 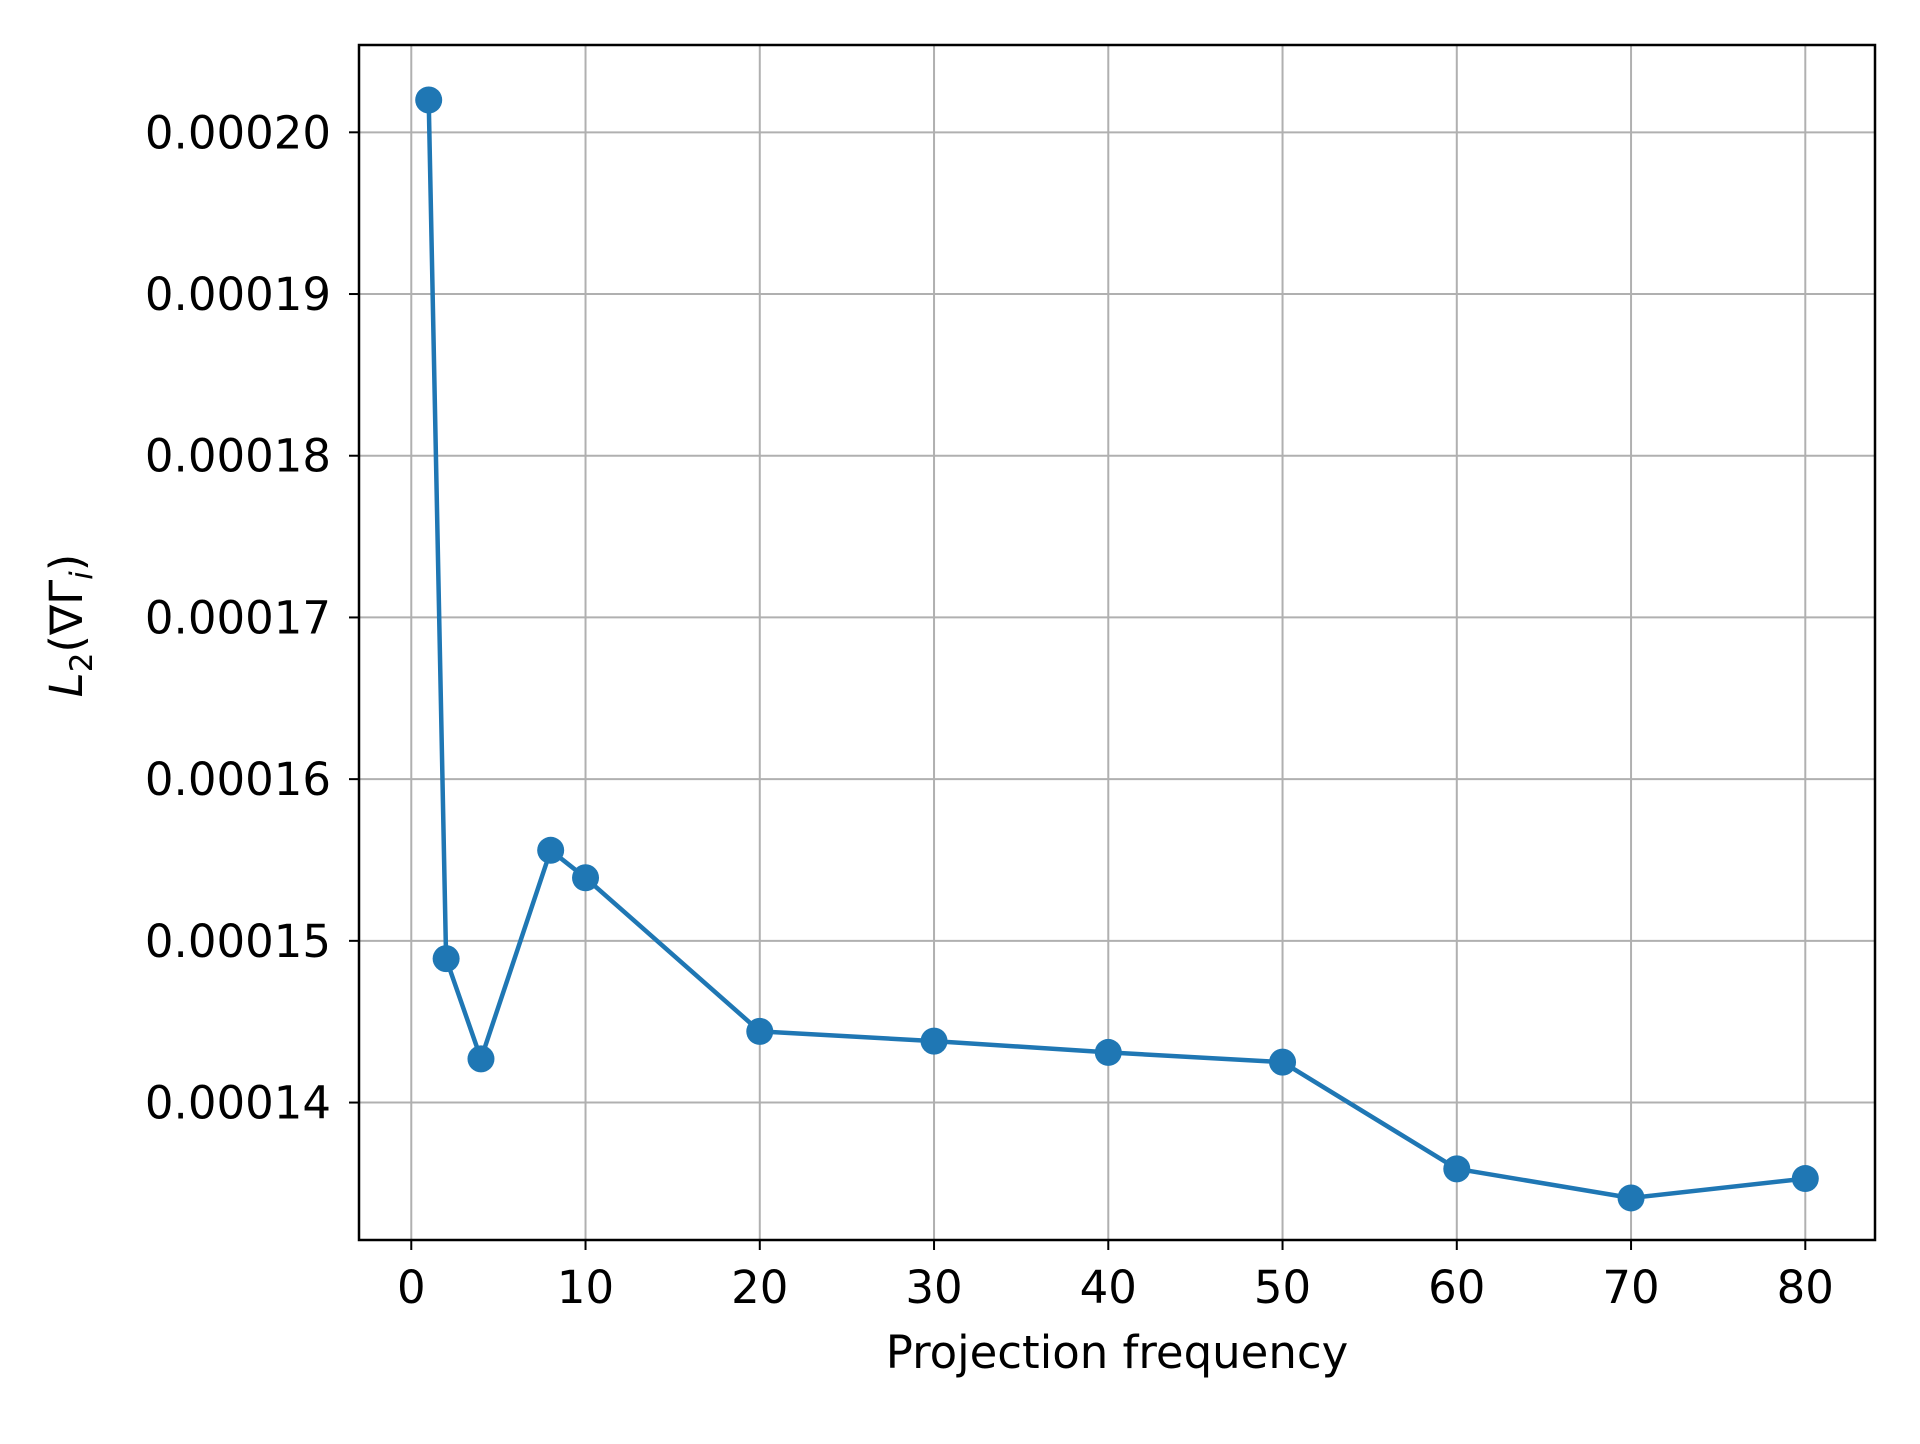 What do you see at coordinates (1805, 1287) in the screenshot?
I see `x-tick-label: 80` at bounding box center [1805, 1287].